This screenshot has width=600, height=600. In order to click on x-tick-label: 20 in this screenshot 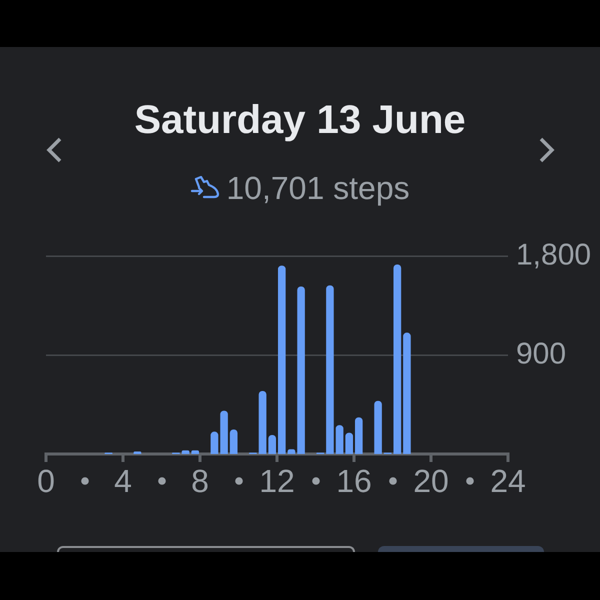, I will do `click(431, 481)`.